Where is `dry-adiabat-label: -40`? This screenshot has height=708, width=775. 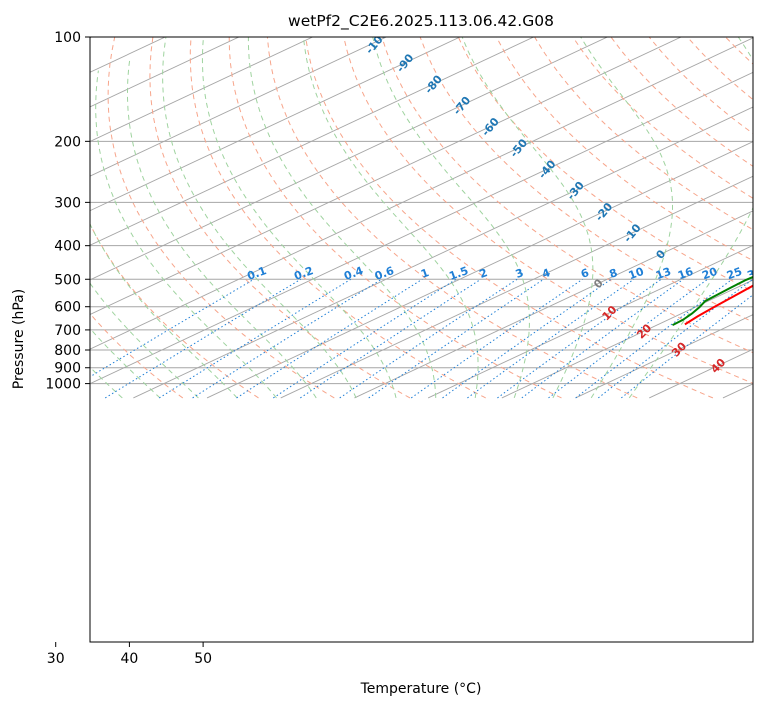 dry-adiabat-label: -40 is located at coordinates (547, 169).